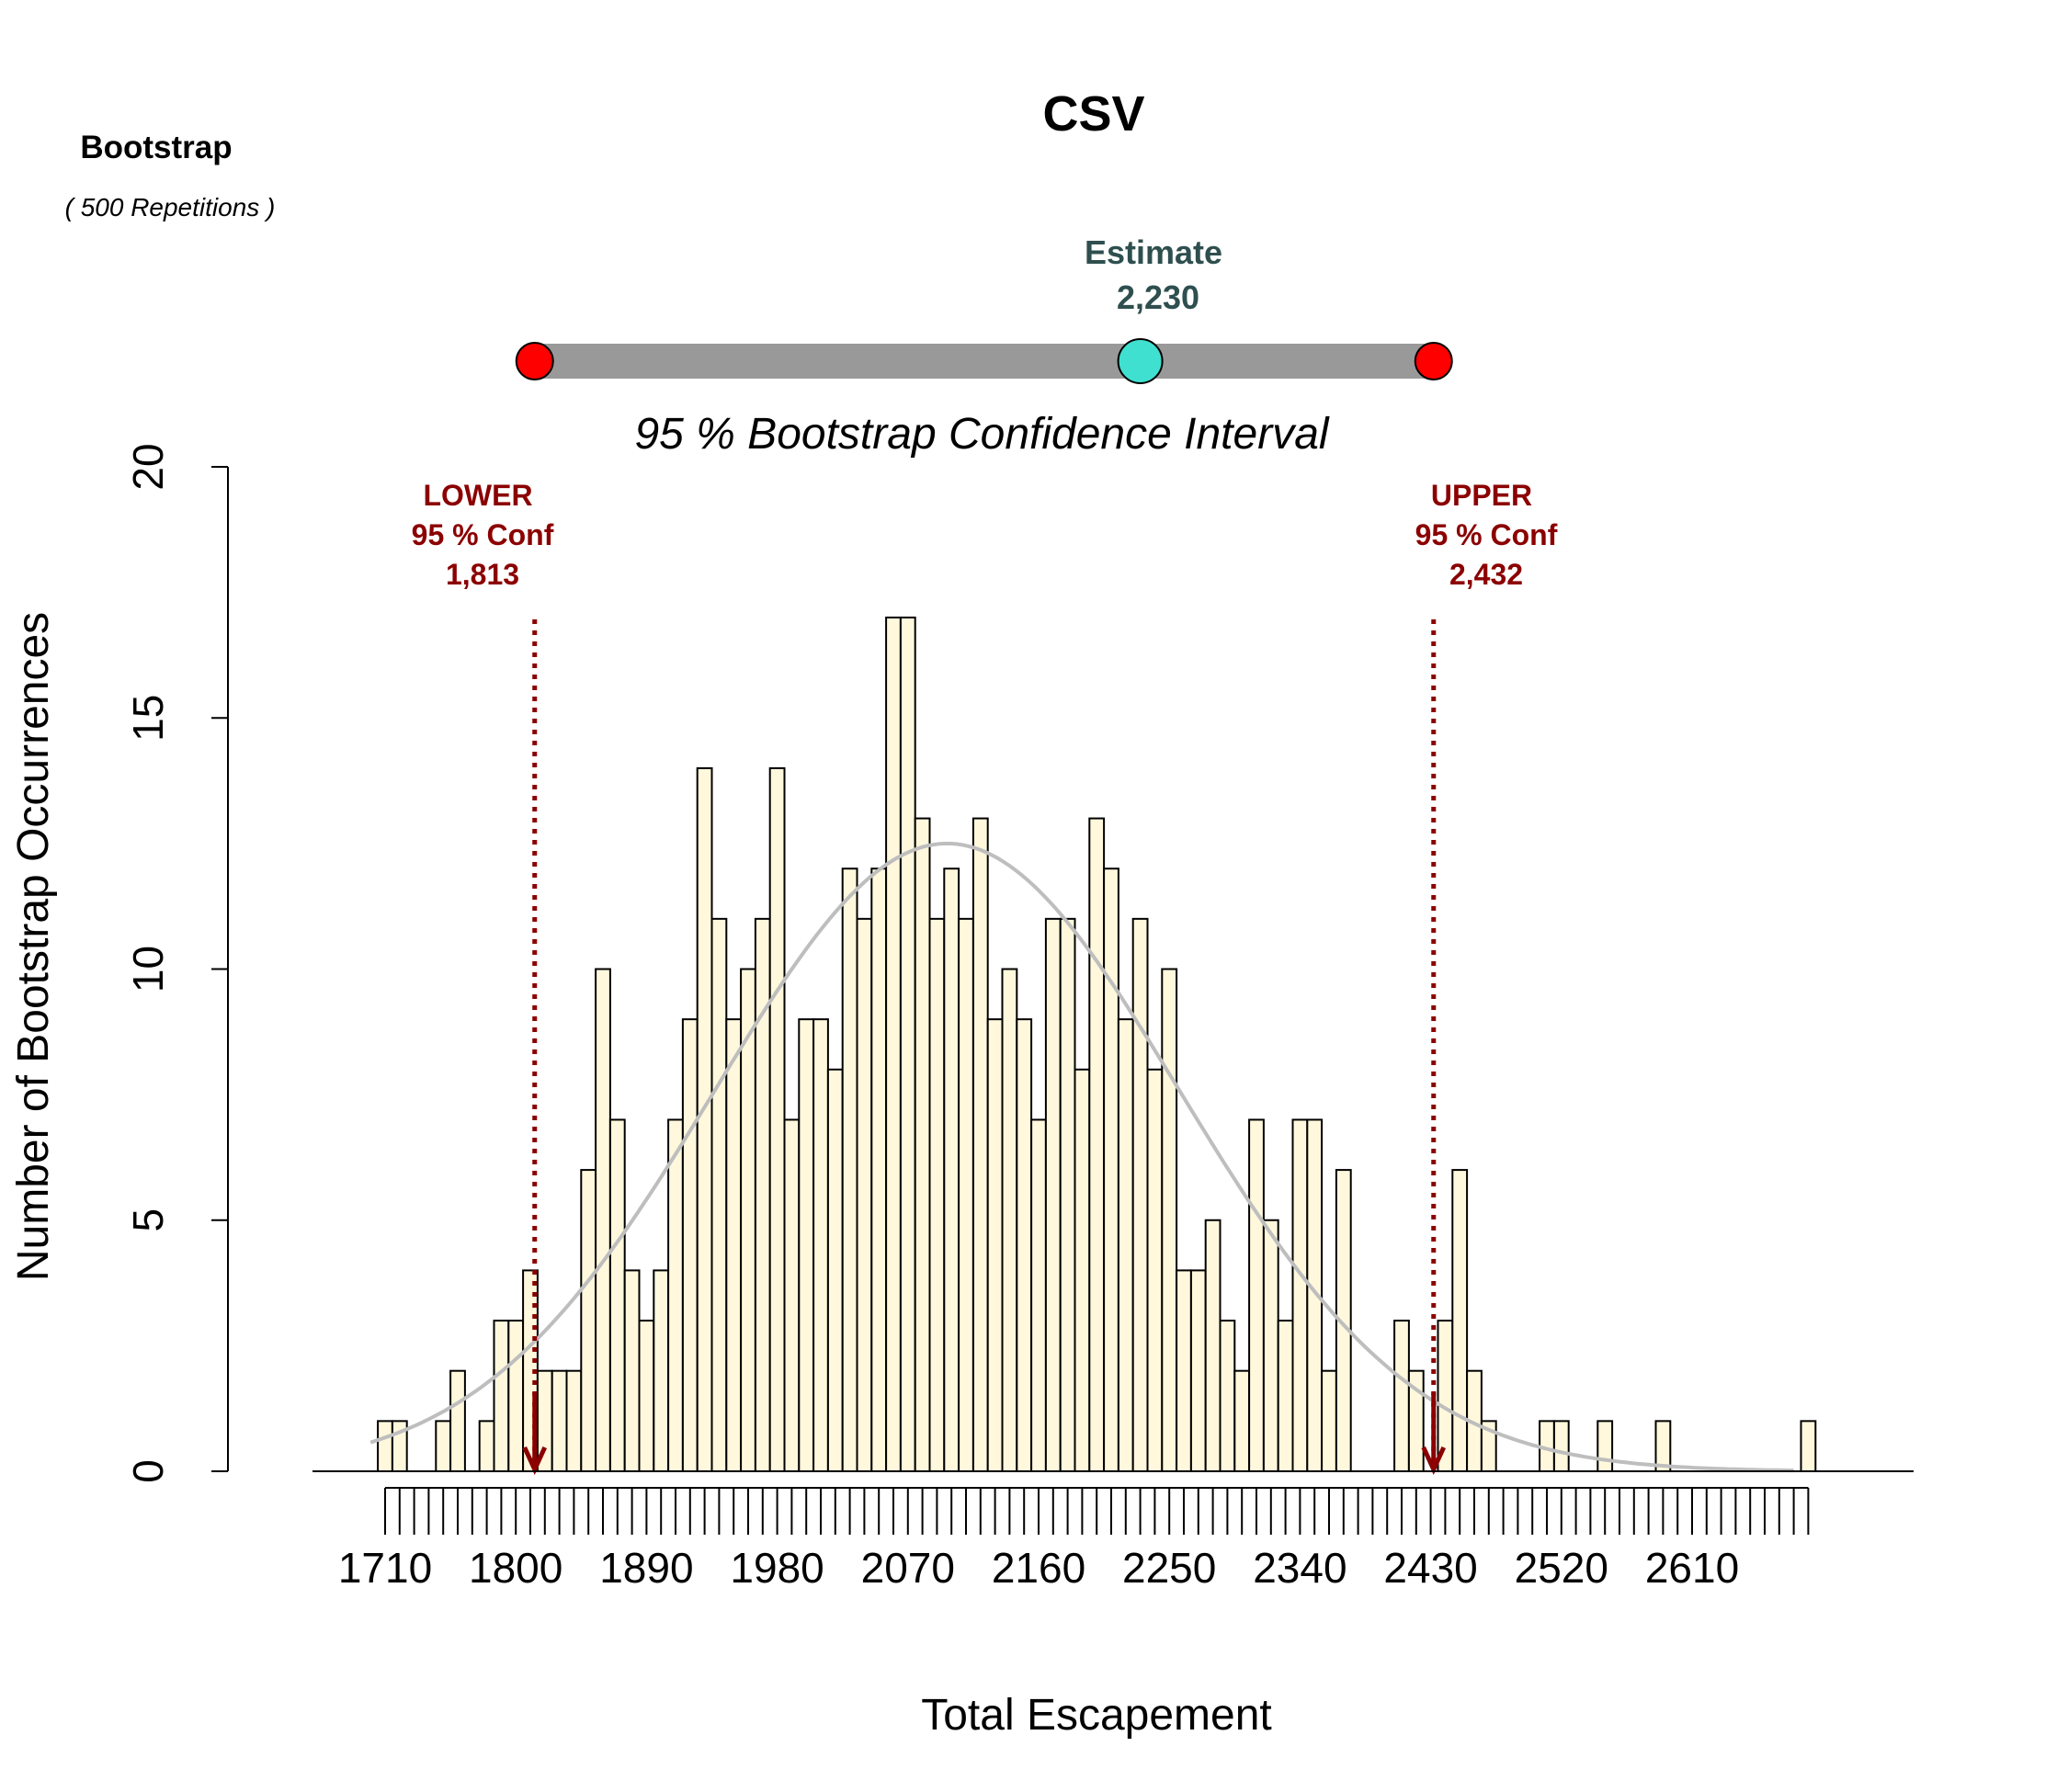 The width and height of the screenshot is (2068, 1792). I want to click on lower-endpoint-marker, so click(534, 361).